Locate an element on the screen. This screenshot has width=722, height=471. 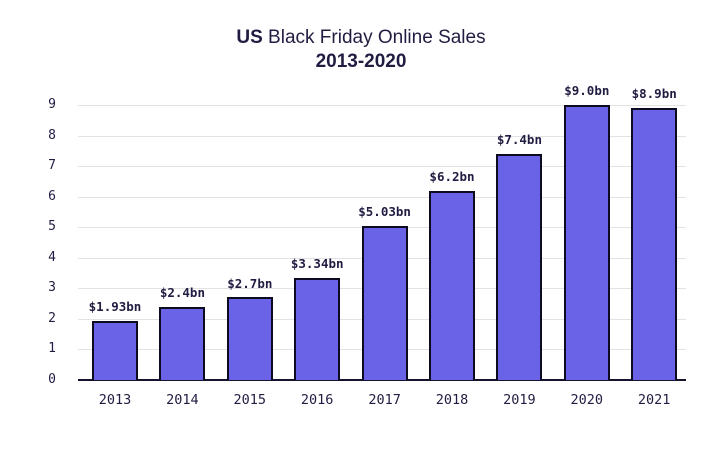
y-tick-label-5: 5 is located at coordinates (52, 227).